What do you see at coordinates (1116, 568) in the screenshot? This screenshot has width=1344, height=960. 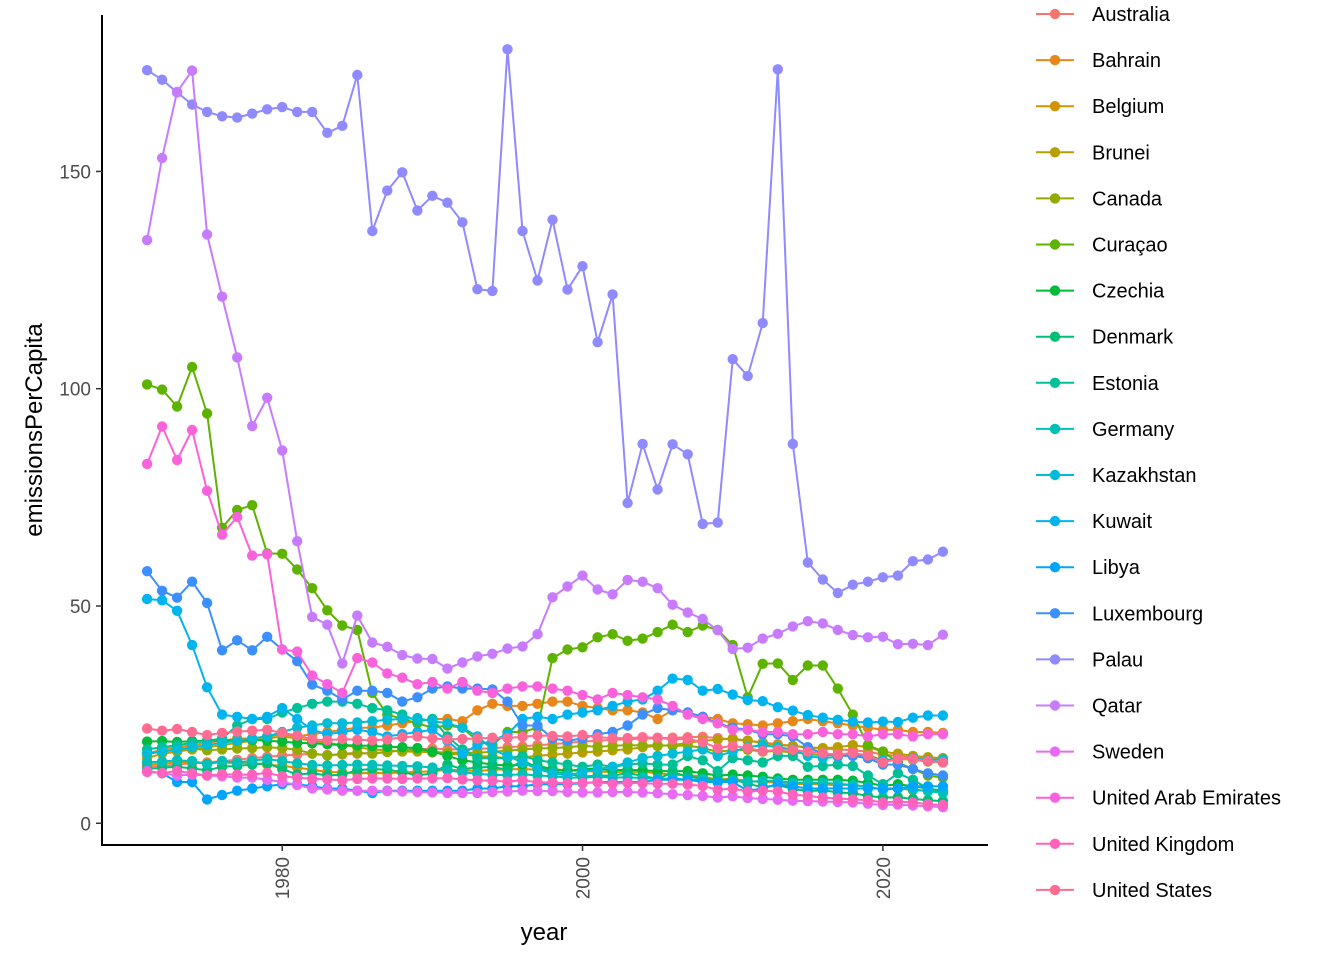 I see `legend-label: Libya` at bounding box center [1116, 568].